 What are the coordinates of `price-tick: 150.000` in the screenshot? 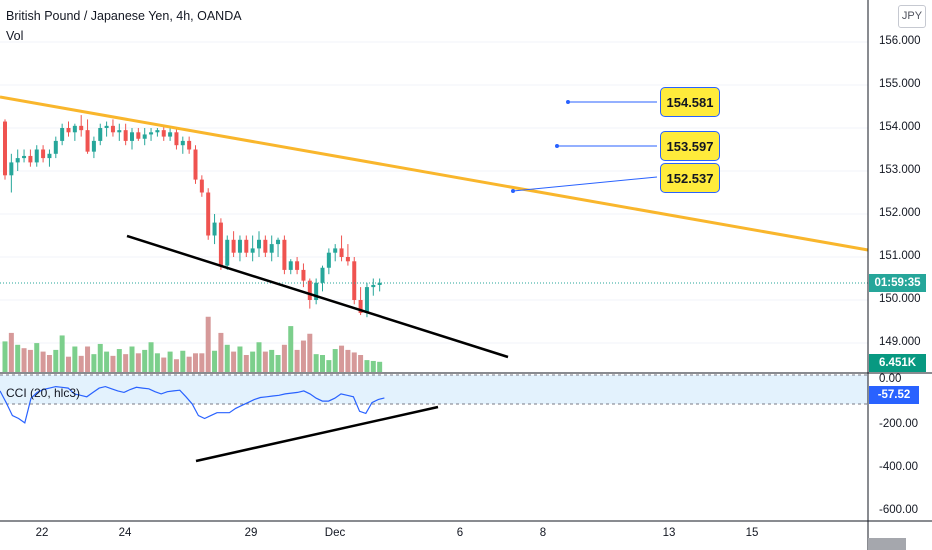 It's located at (900, 299).